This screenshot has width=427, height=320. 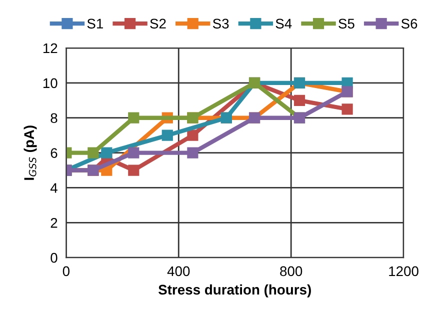 What do you see at coordinates (234, 291) in the screenshot?
I see `x-axis-title: Stress duration (hours)` at bounding box center [234, 291].